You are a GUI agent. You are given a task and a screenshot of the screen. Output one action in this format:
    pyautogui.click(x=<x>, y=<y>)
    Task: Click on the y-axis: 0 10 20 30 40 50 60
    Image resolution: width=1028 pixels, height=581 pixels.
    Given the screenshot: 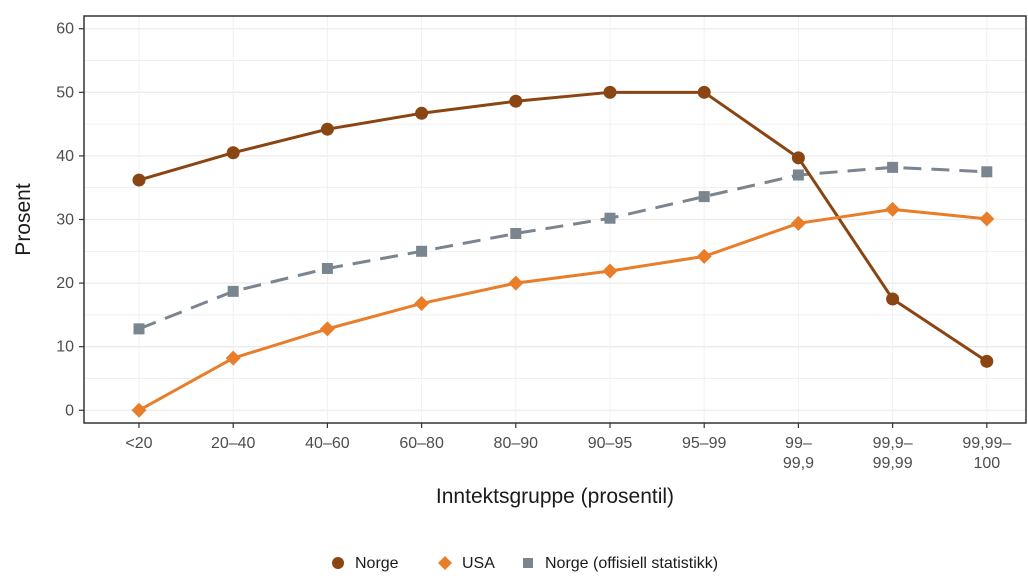 What is the action you would take?
    pyautogui.click(x=70, y=220)
    